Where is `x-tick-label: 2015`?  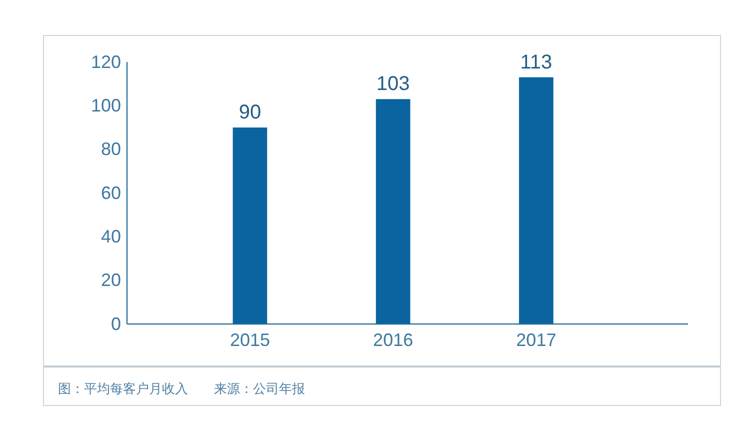 x-tick-label: 2015 is located at coordinates (250, 340).